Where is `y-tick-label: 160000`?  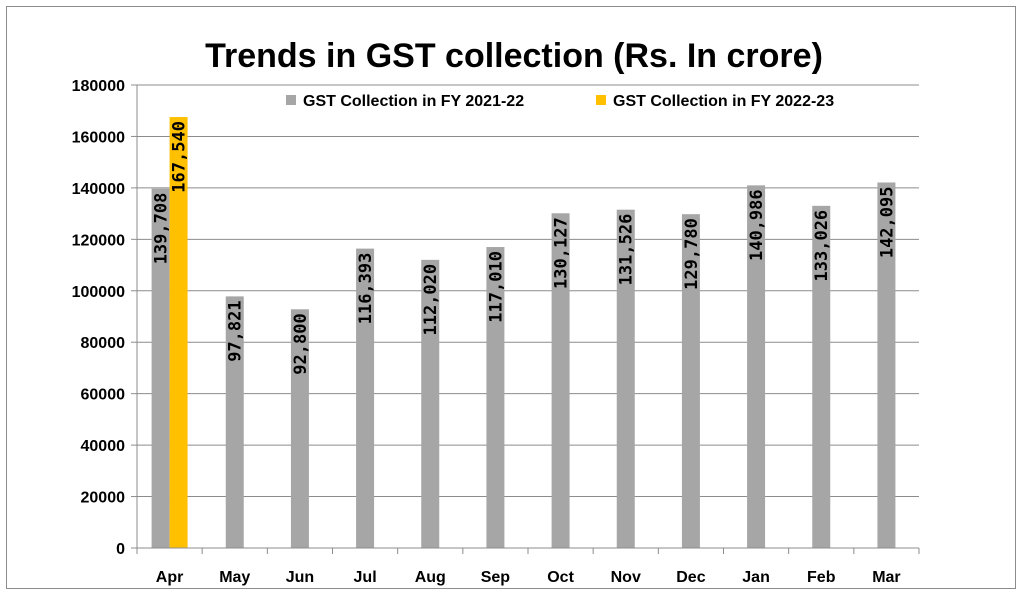 y-tick-label: 160000 is located at coordinates (98, 137).